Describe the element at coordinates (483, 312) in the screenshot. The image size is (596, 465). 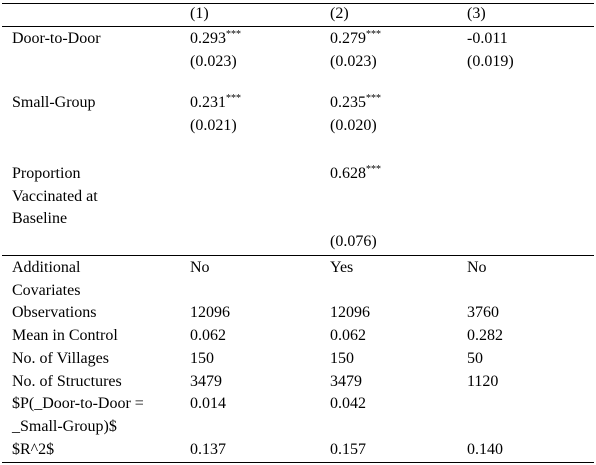
I see `stat-value: 3760` at that location.